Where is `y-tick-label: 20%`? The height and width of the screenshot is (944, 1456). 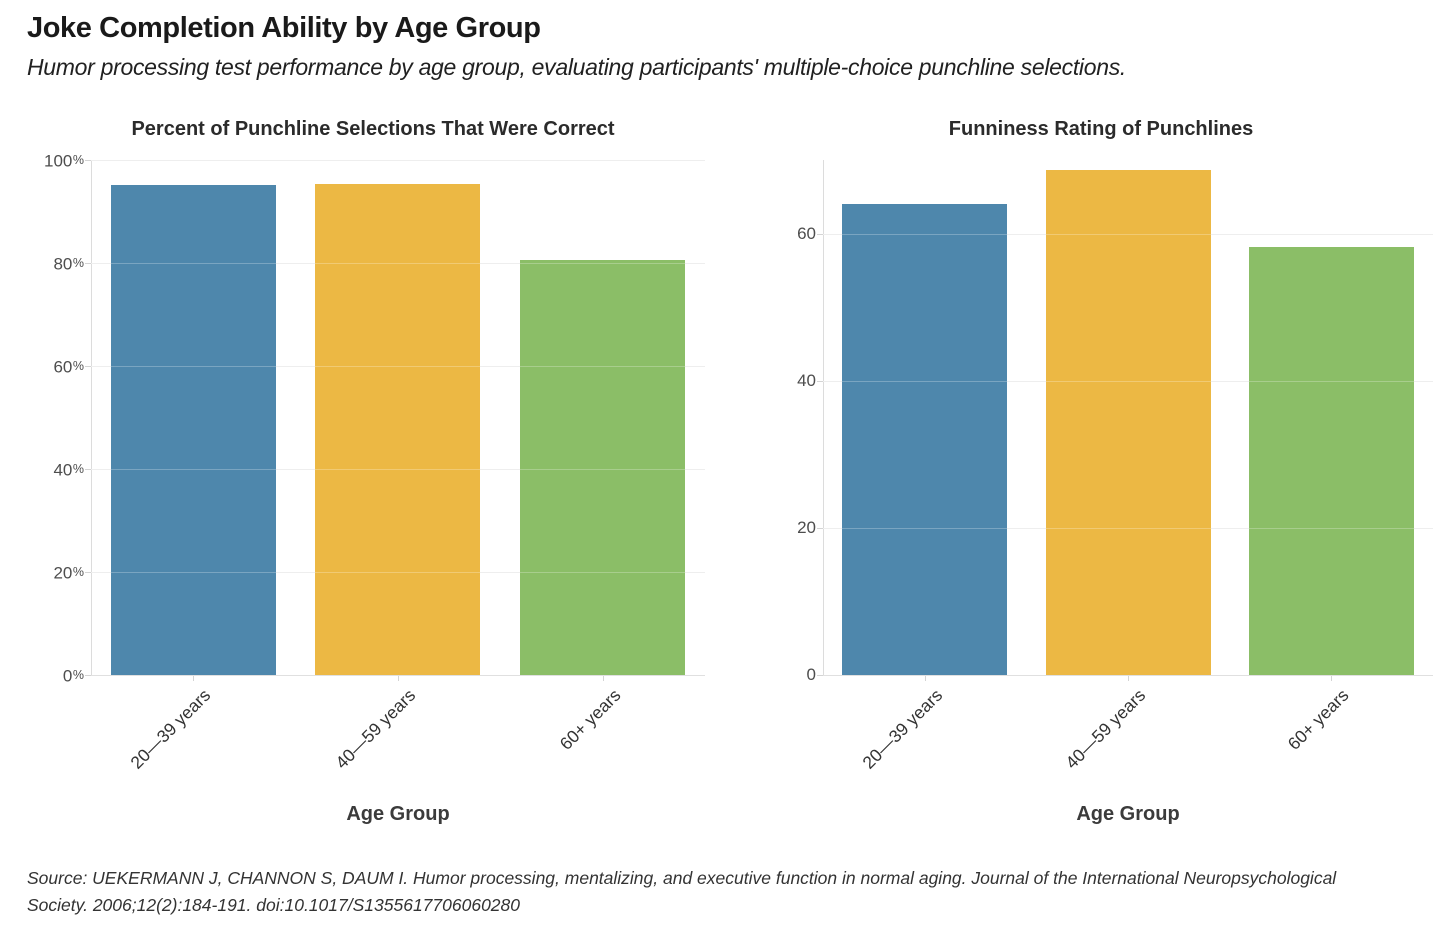
y-tick-label: 20% is located at coordinates (68, 573).